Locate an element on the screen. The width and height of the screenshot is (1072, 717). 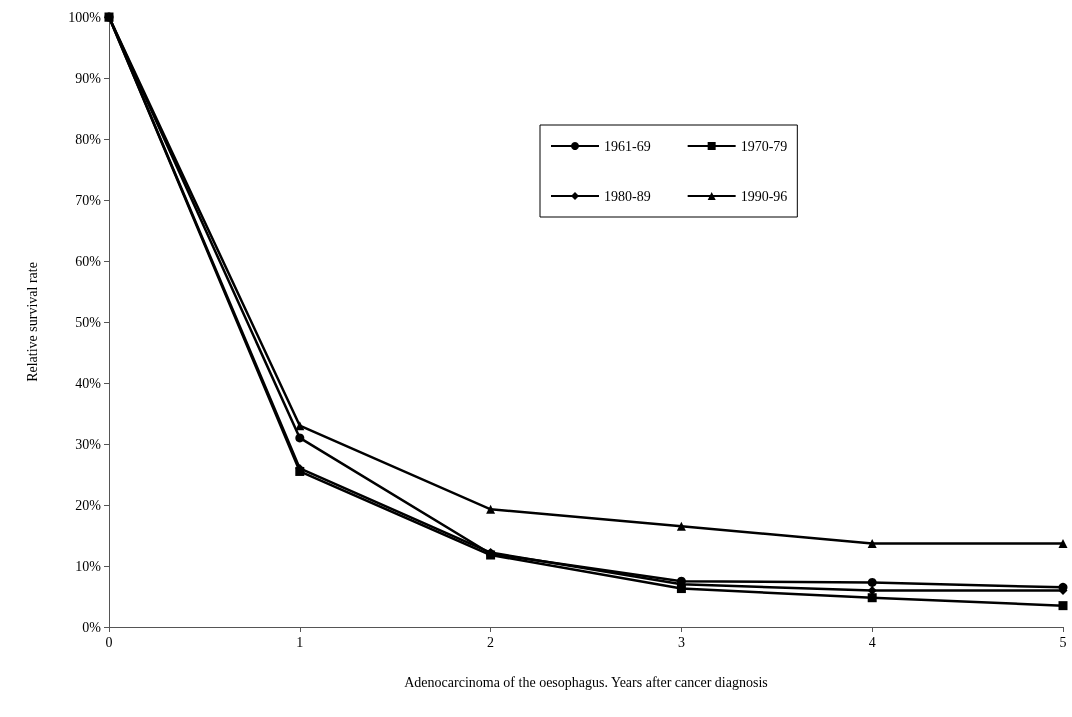
y-tick-label: 90% is located at coordinates (88, 78).